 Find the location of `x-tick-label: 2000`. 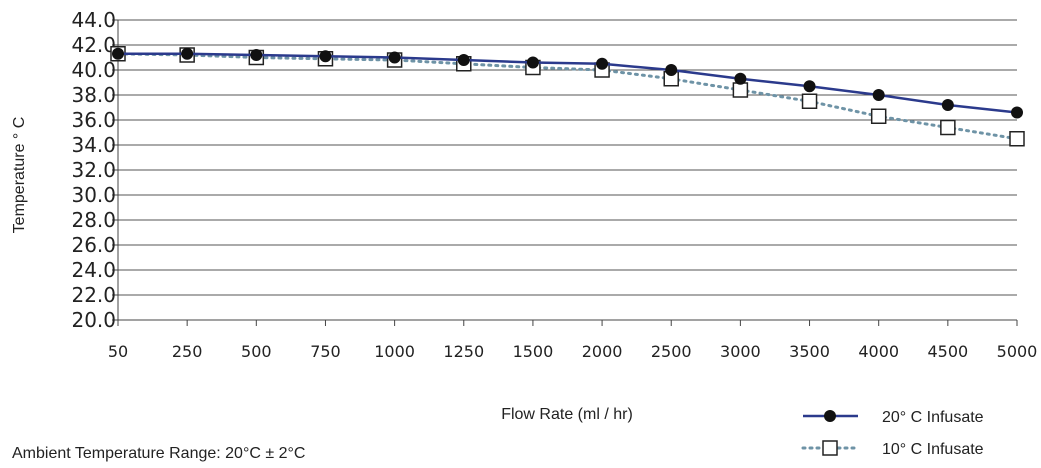

x-tick-label: 2000 is located at coordinates (602, 351).